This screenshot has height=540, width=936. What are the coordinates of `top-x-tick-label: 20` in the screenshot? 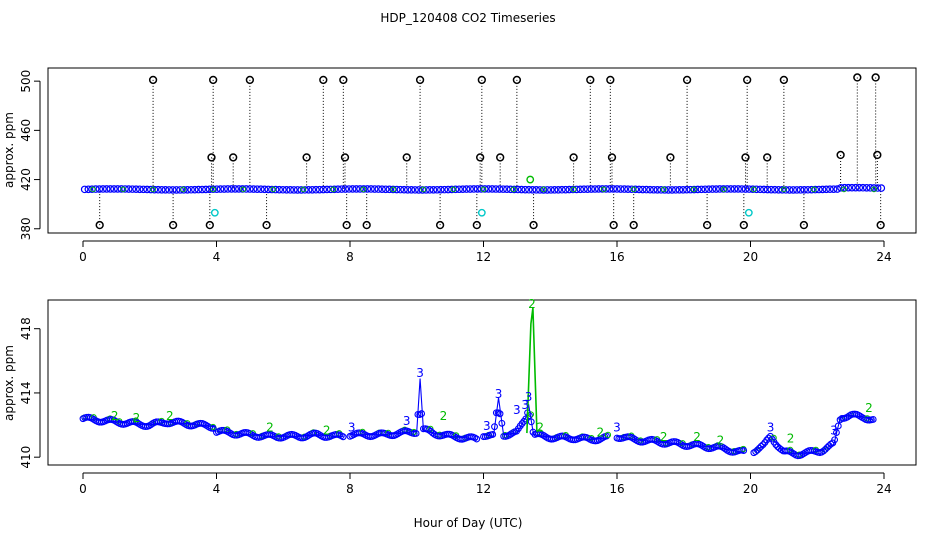 It's located at (750, 257).